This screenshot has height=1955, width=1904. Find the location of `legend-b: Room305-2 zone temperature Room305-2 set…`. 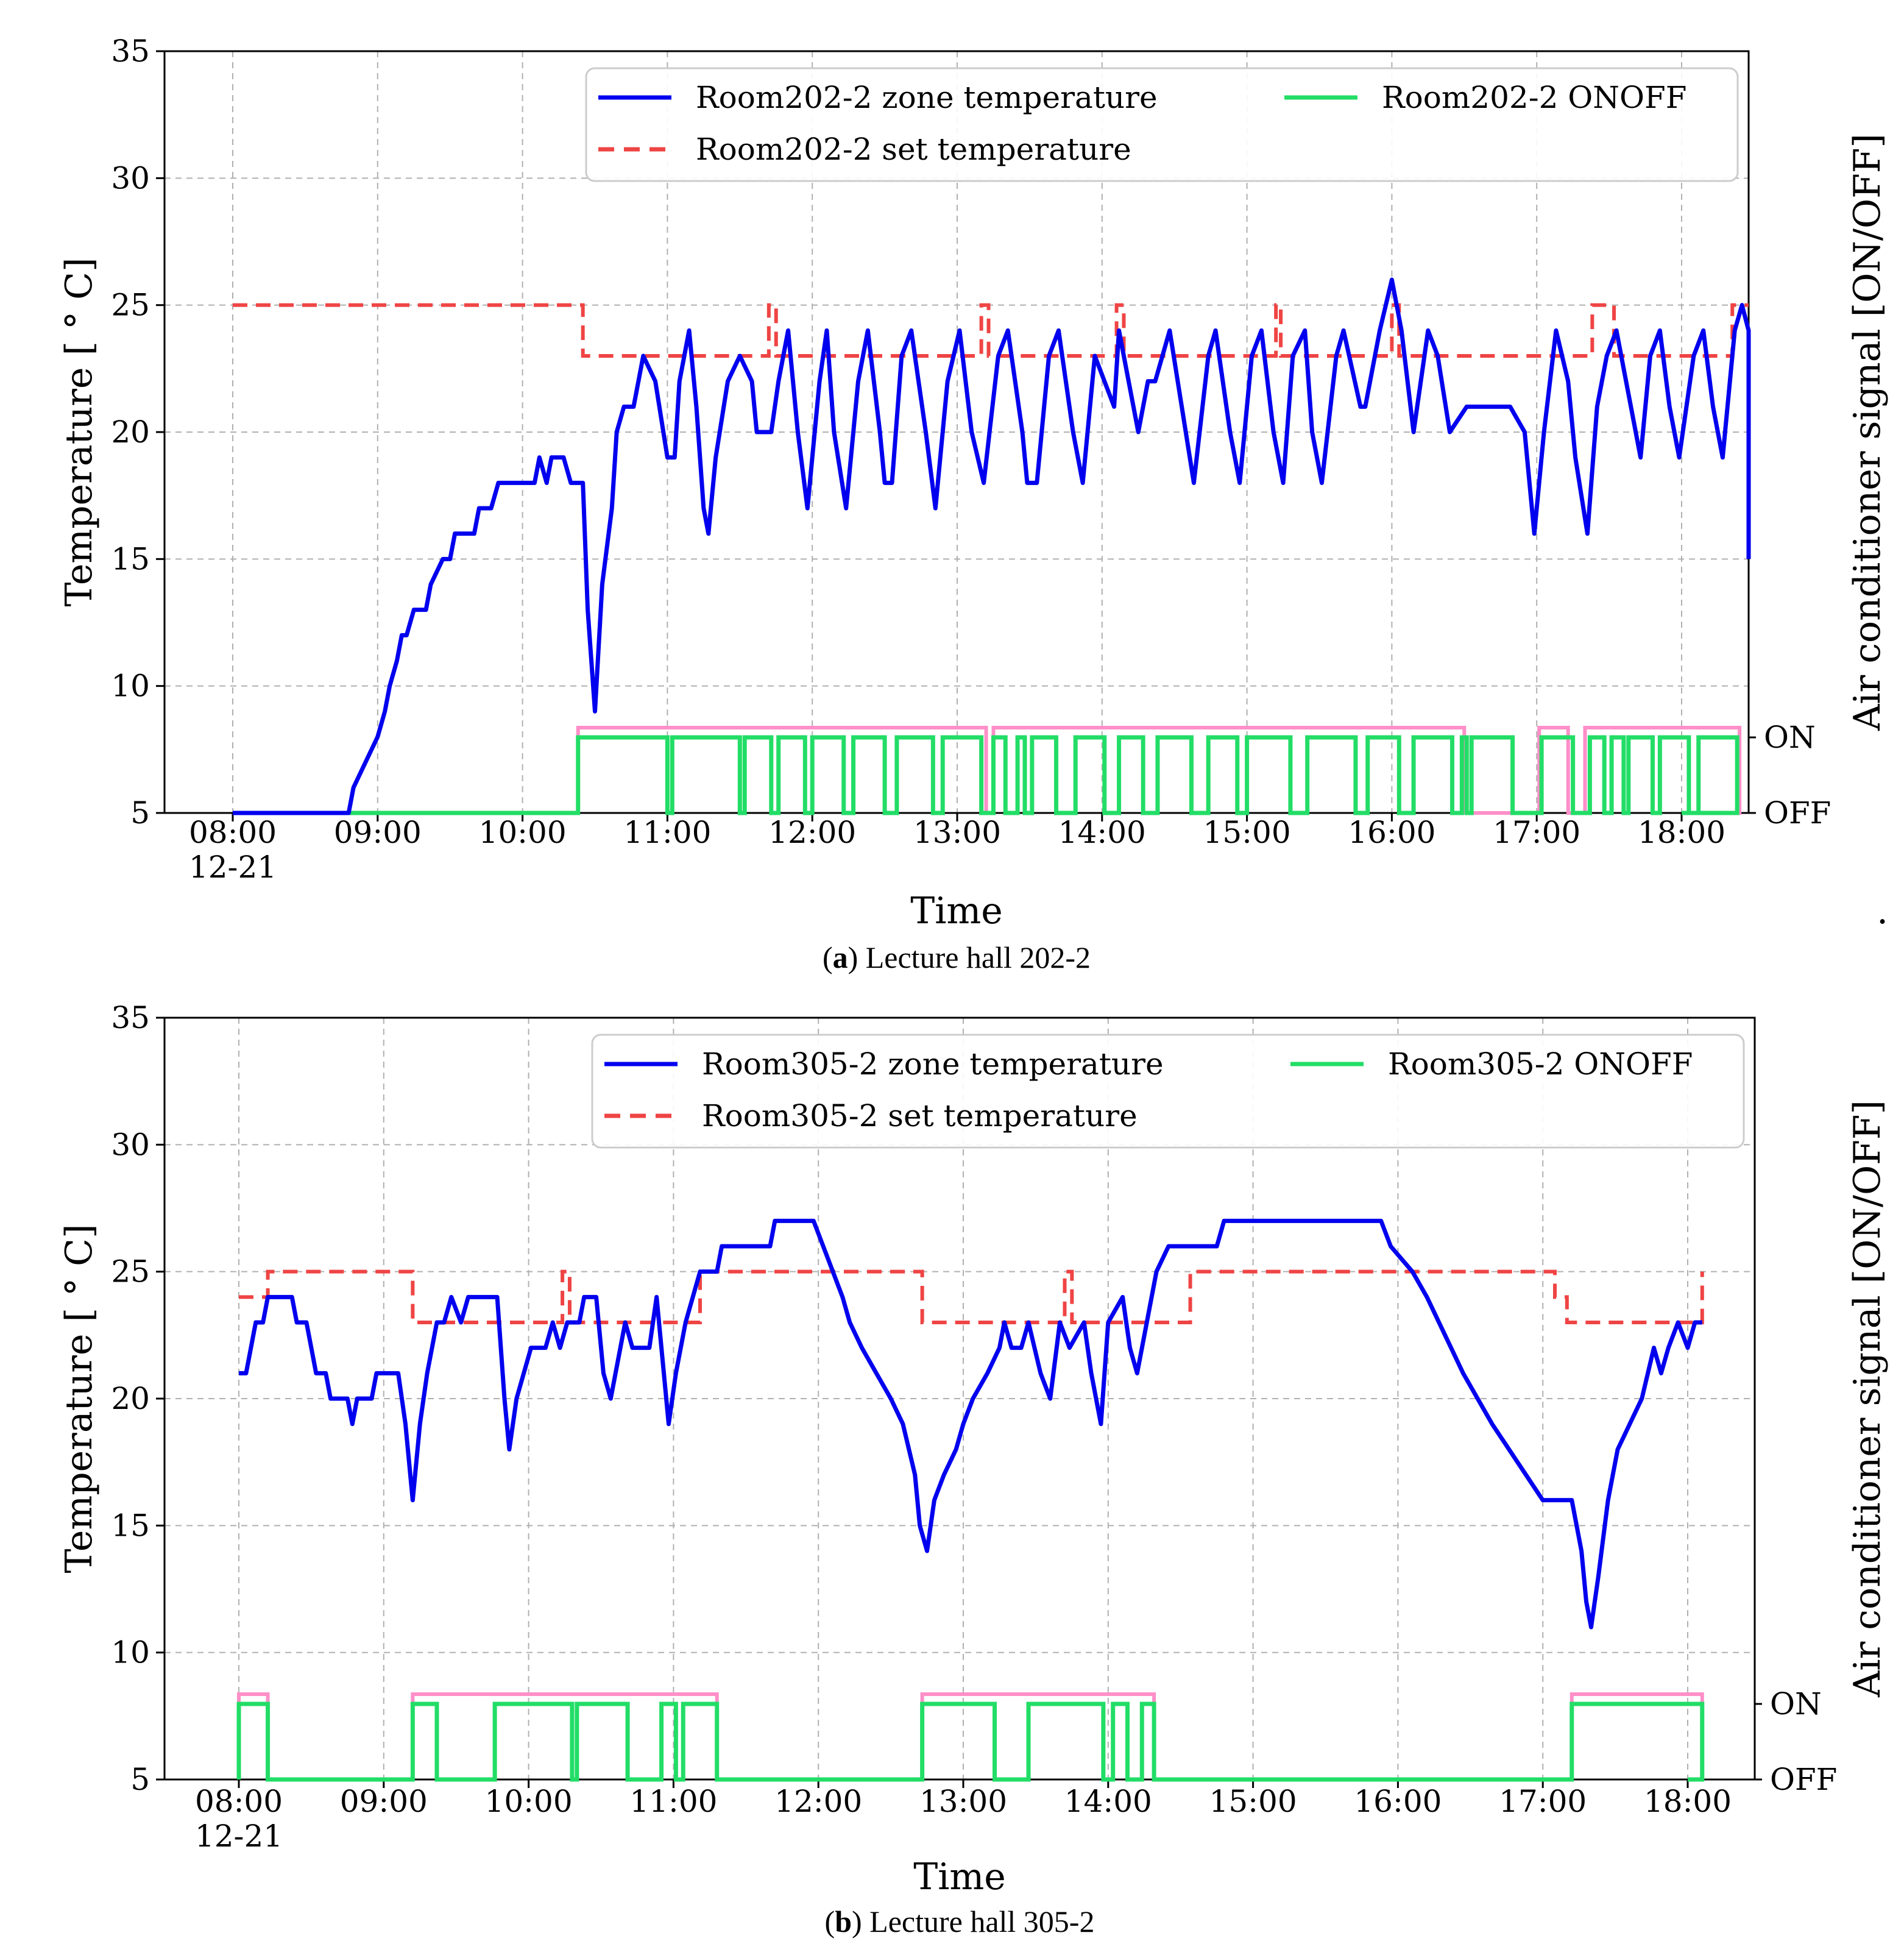

legend-b: Room305-2 zone temperature Room305-2 set… is located at coordinates (1168, 1091).